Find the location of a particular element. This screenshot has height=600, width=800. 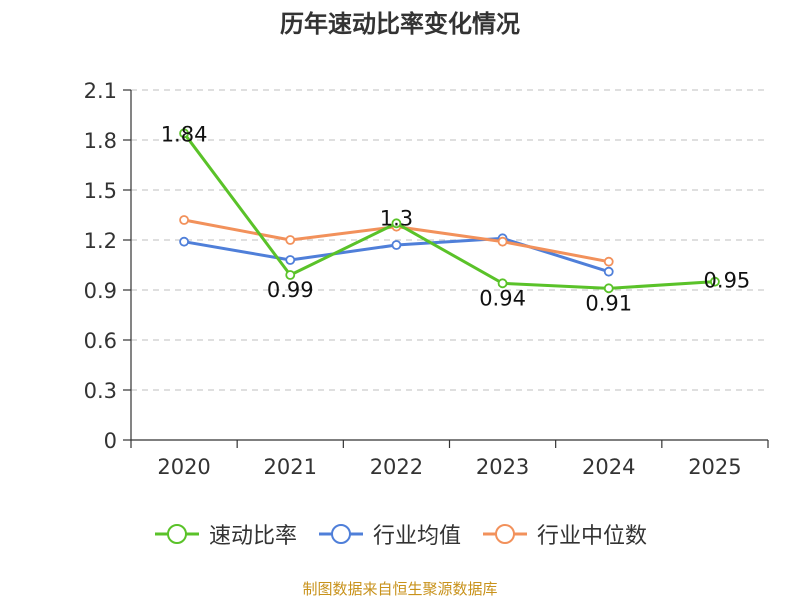

data-label: 0.94 is located at coordinates (502, 298).